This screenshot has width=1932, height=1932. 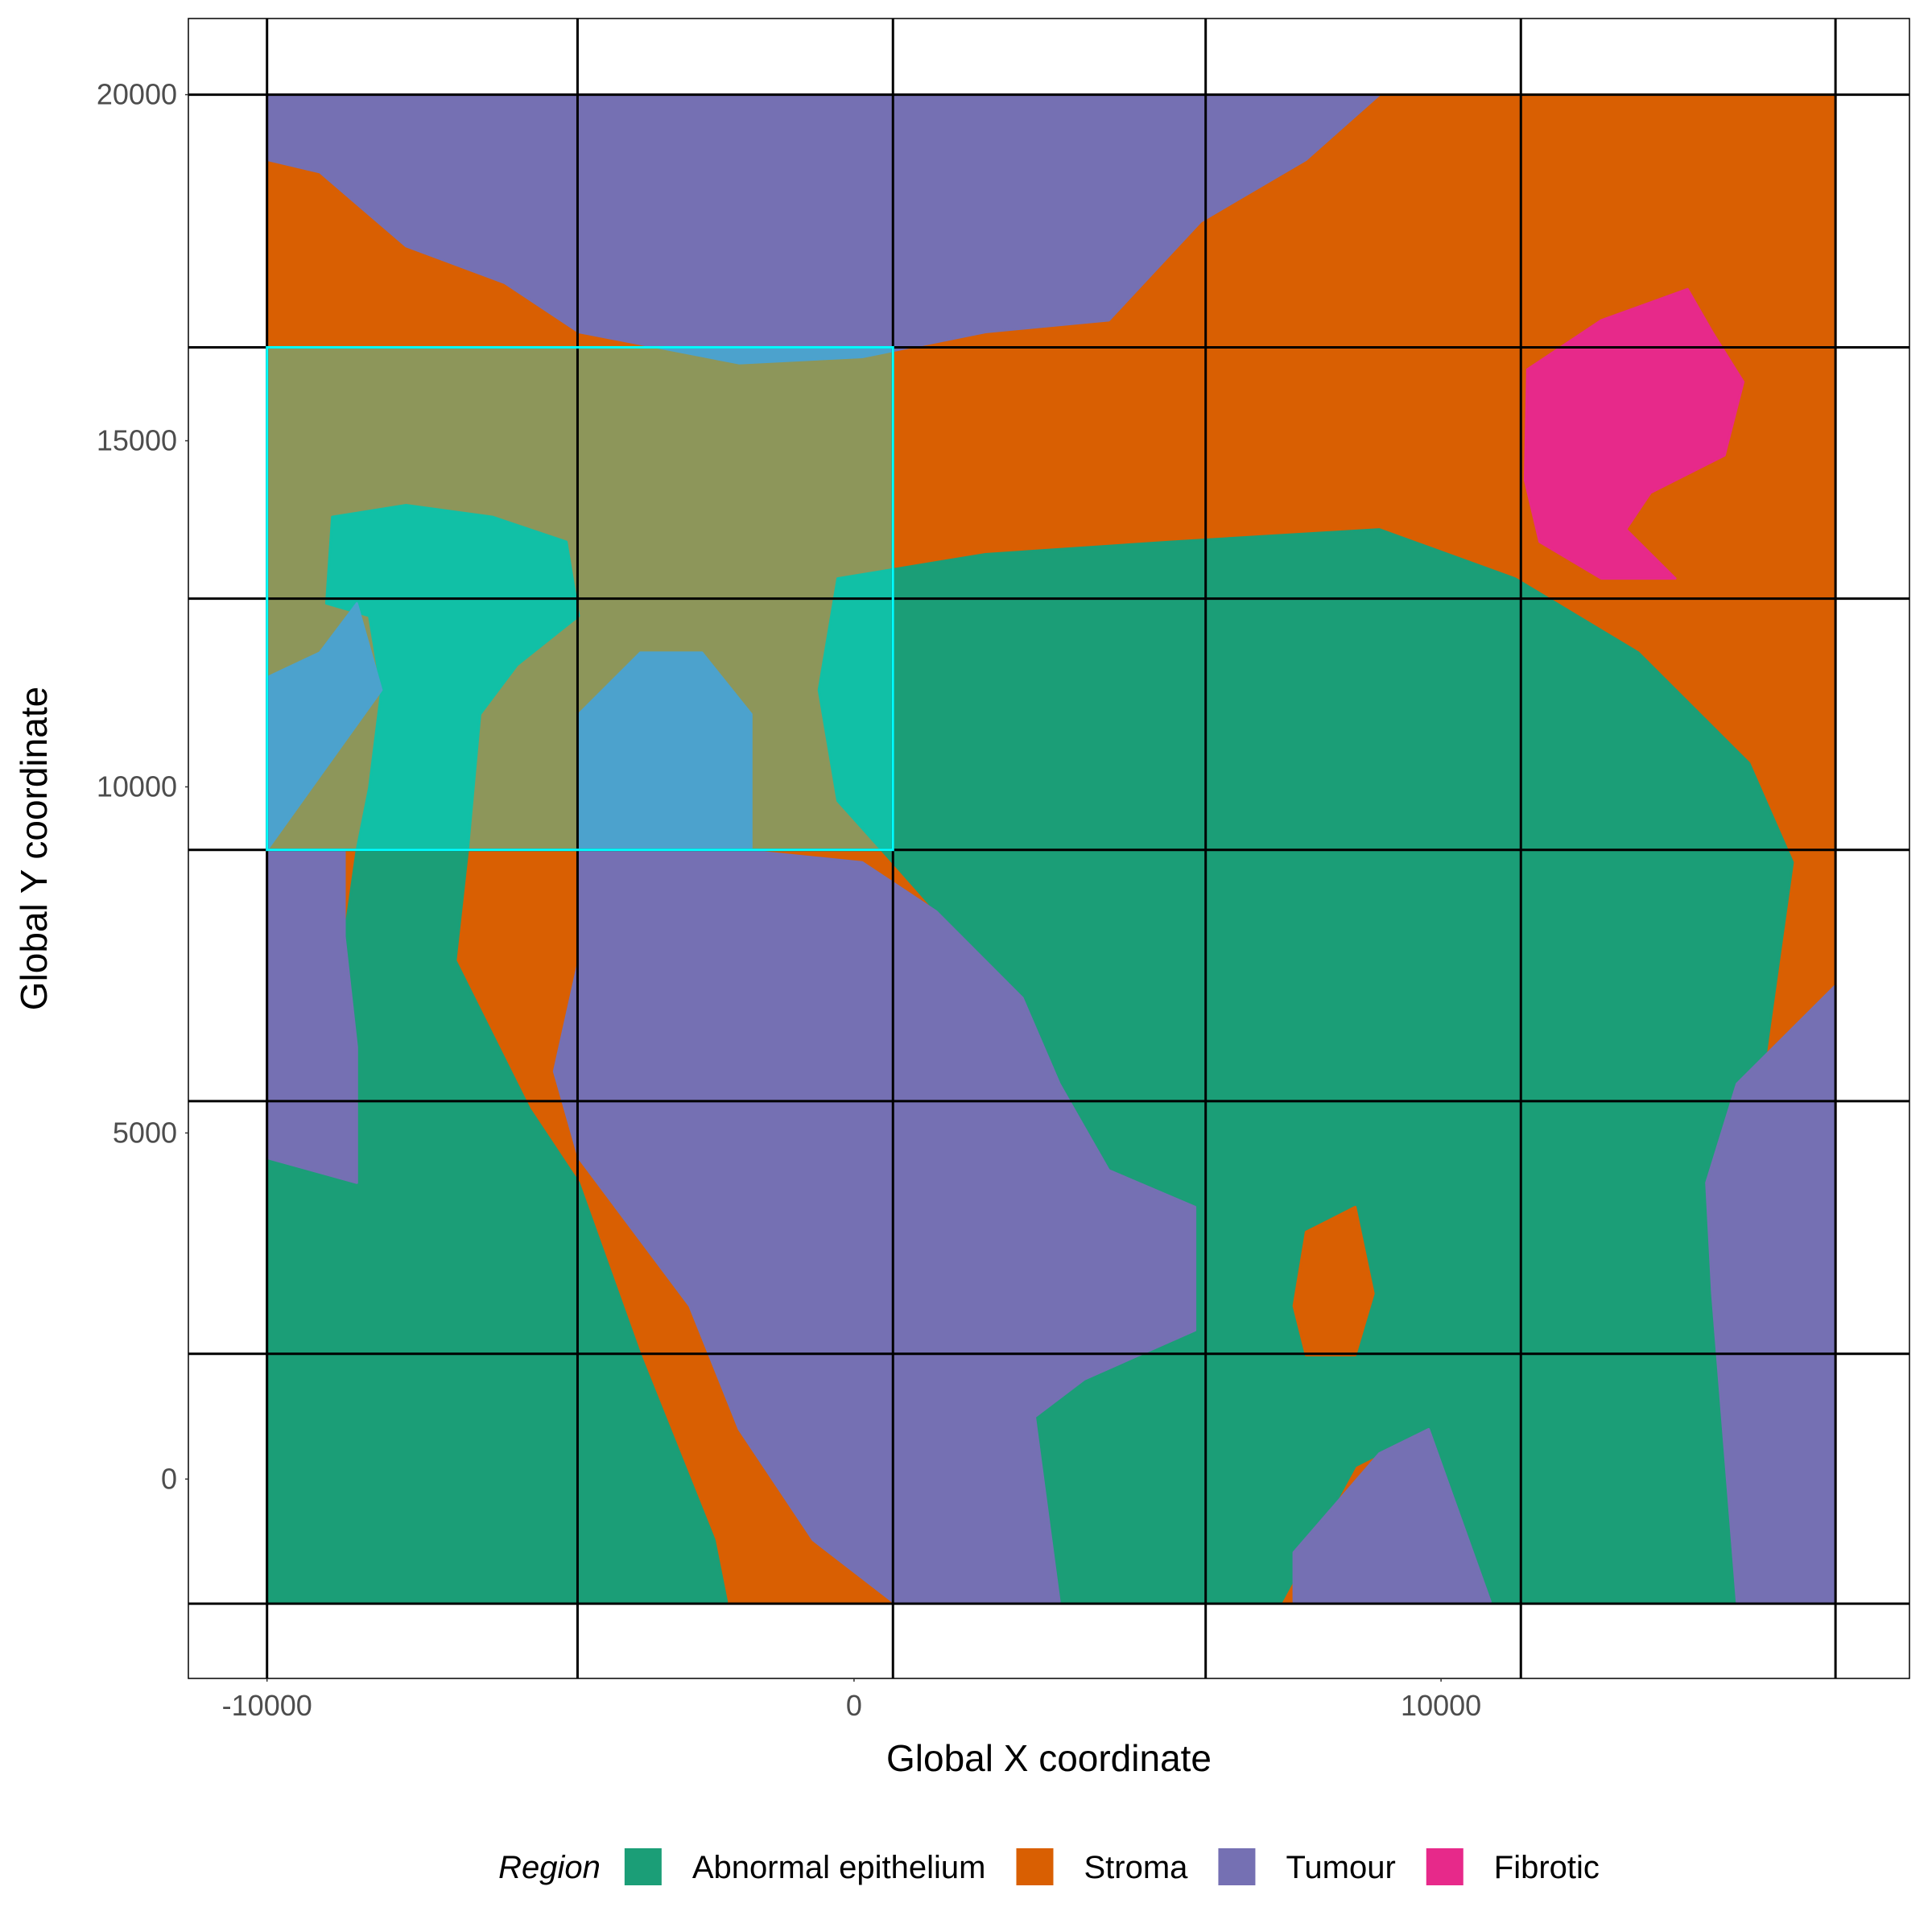 What do you see at coordinates (34, 848) in the screenshot?
I see `y-axis-title: Global Y coordinate` at bounding box center [34, 848].